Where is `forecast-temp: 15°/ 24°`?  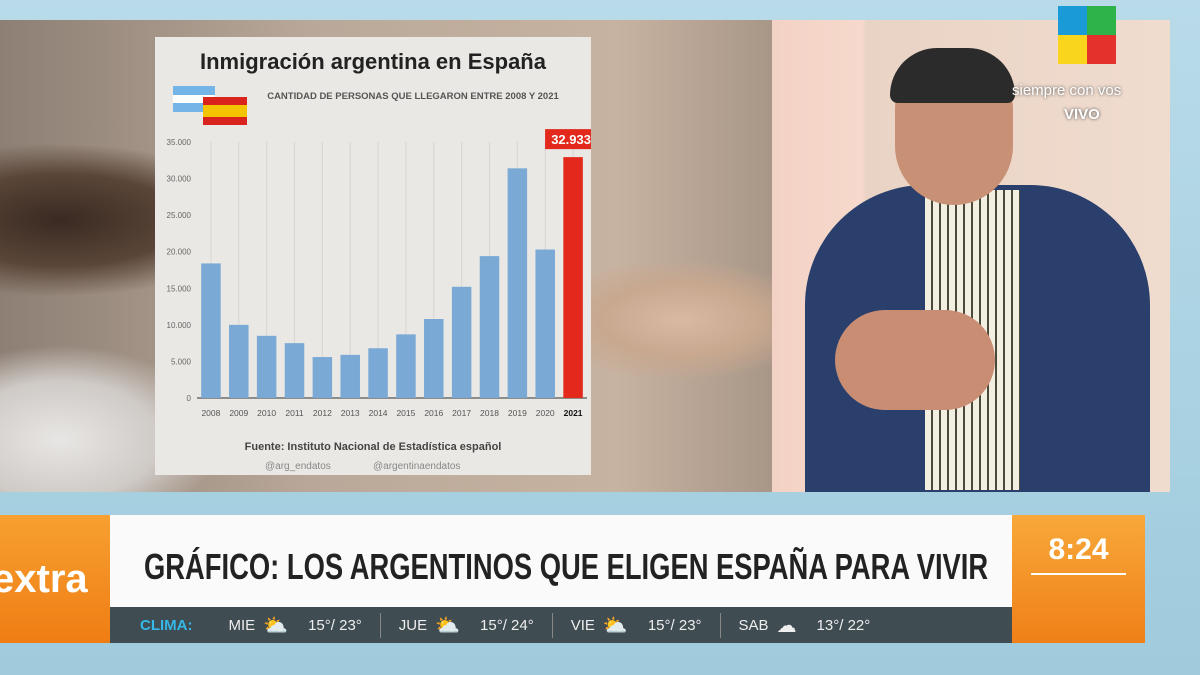 forecast-temp: 15°/ 24° is located at coordinates (507, 625).